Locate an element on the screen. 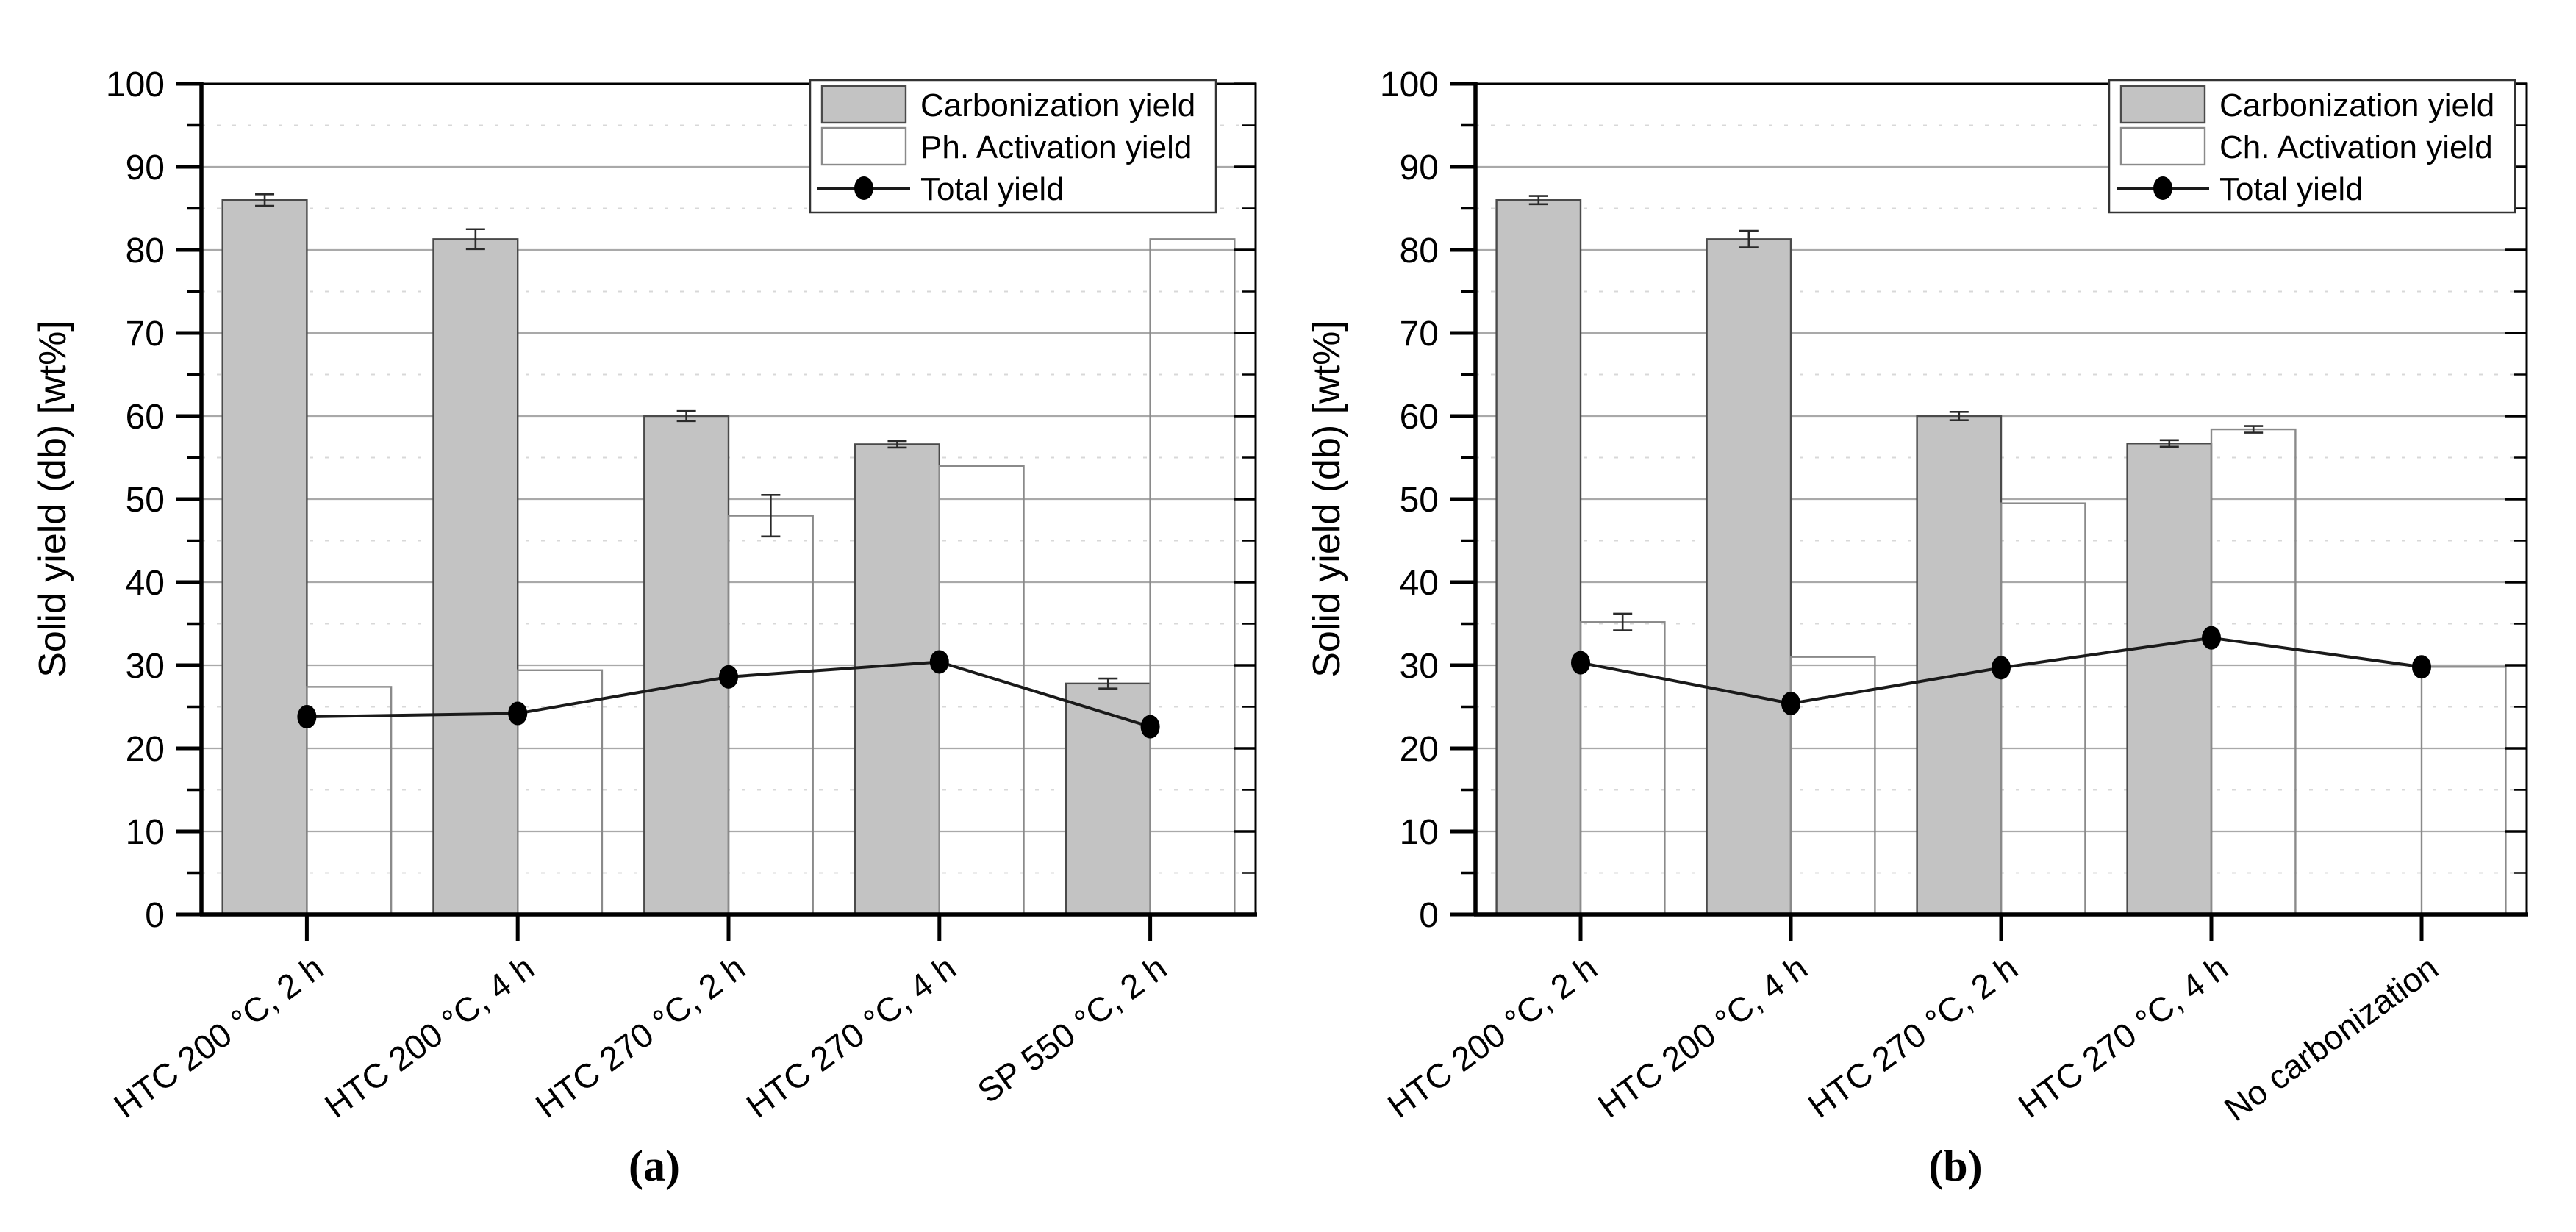  x-tick-label: No carbonization is located at coordinates (2331, 1038).